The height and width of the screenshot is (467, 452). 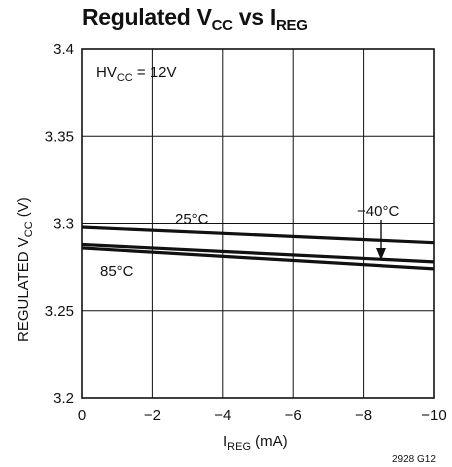 I want to click on x-tick-label: −6, so click(x=293, y=415).